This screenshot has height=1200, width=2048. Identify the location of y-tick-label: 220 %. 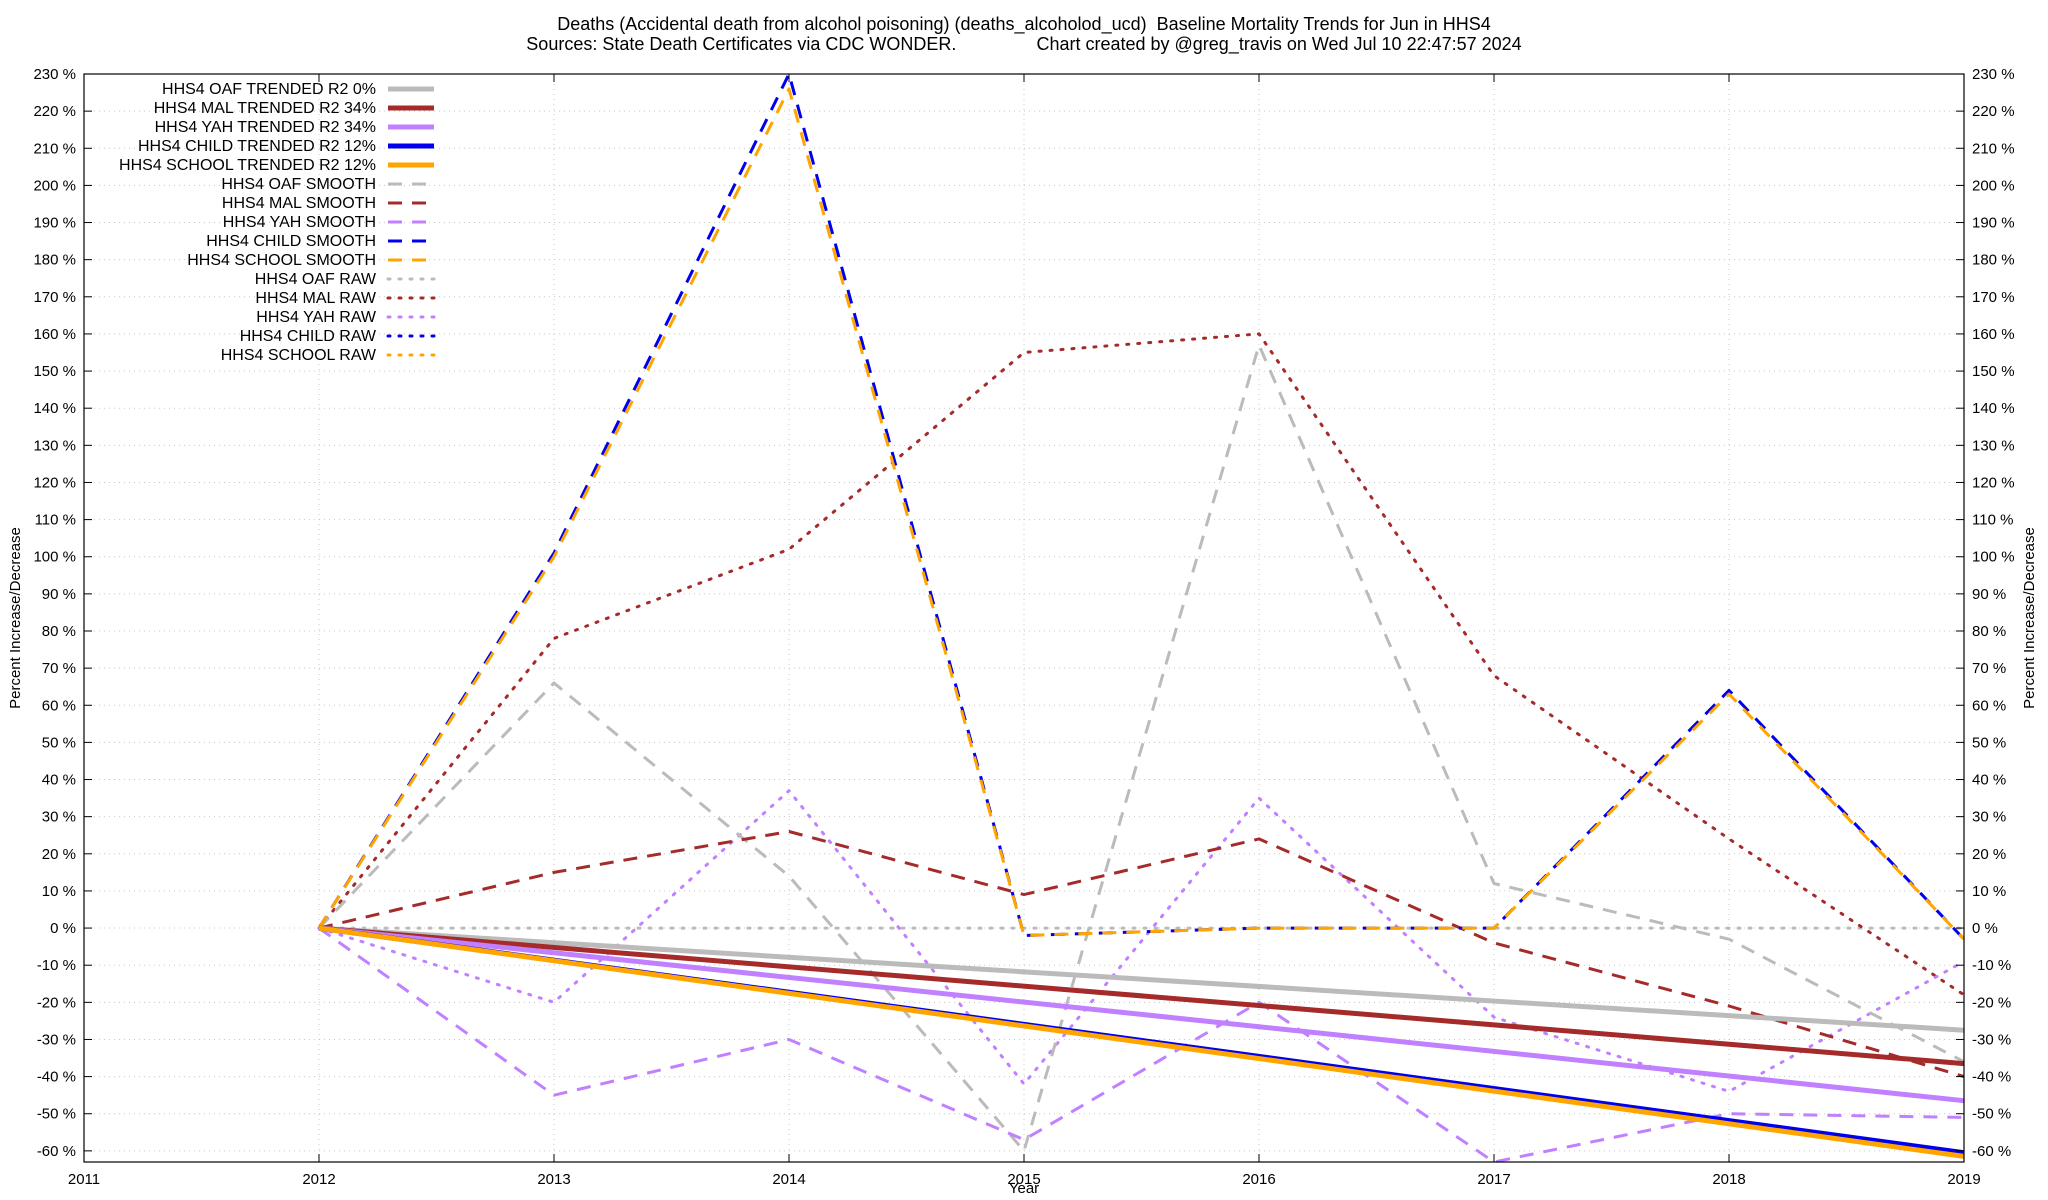
(54, 111).